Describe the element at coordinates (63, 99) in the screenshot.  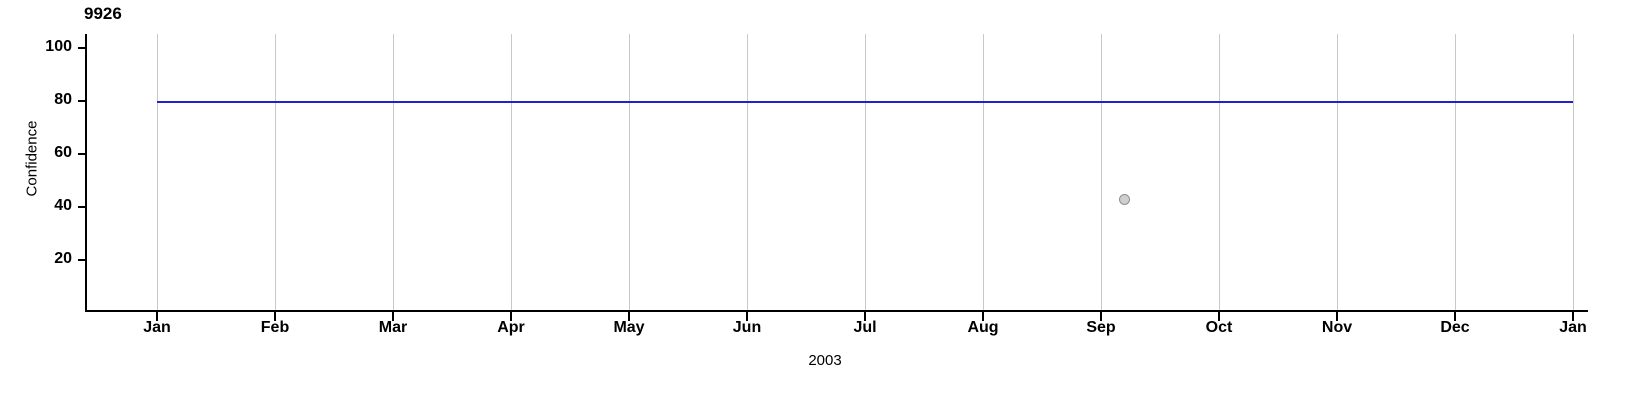
I see `y-tick-label-80: 80` at that location.